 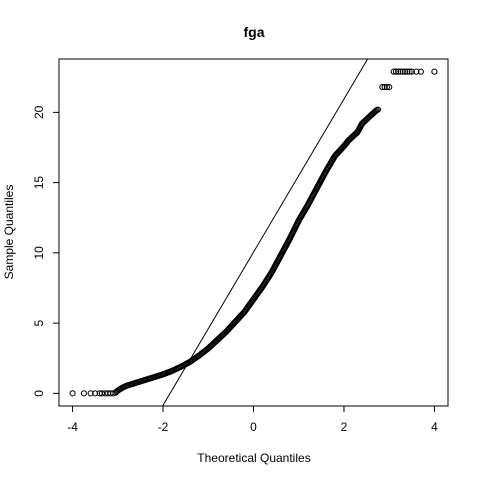 What do you see at coordinates (39, 253) in the screenshot?
I see `y-tick-label: 10` at bounding box center [39, 253].